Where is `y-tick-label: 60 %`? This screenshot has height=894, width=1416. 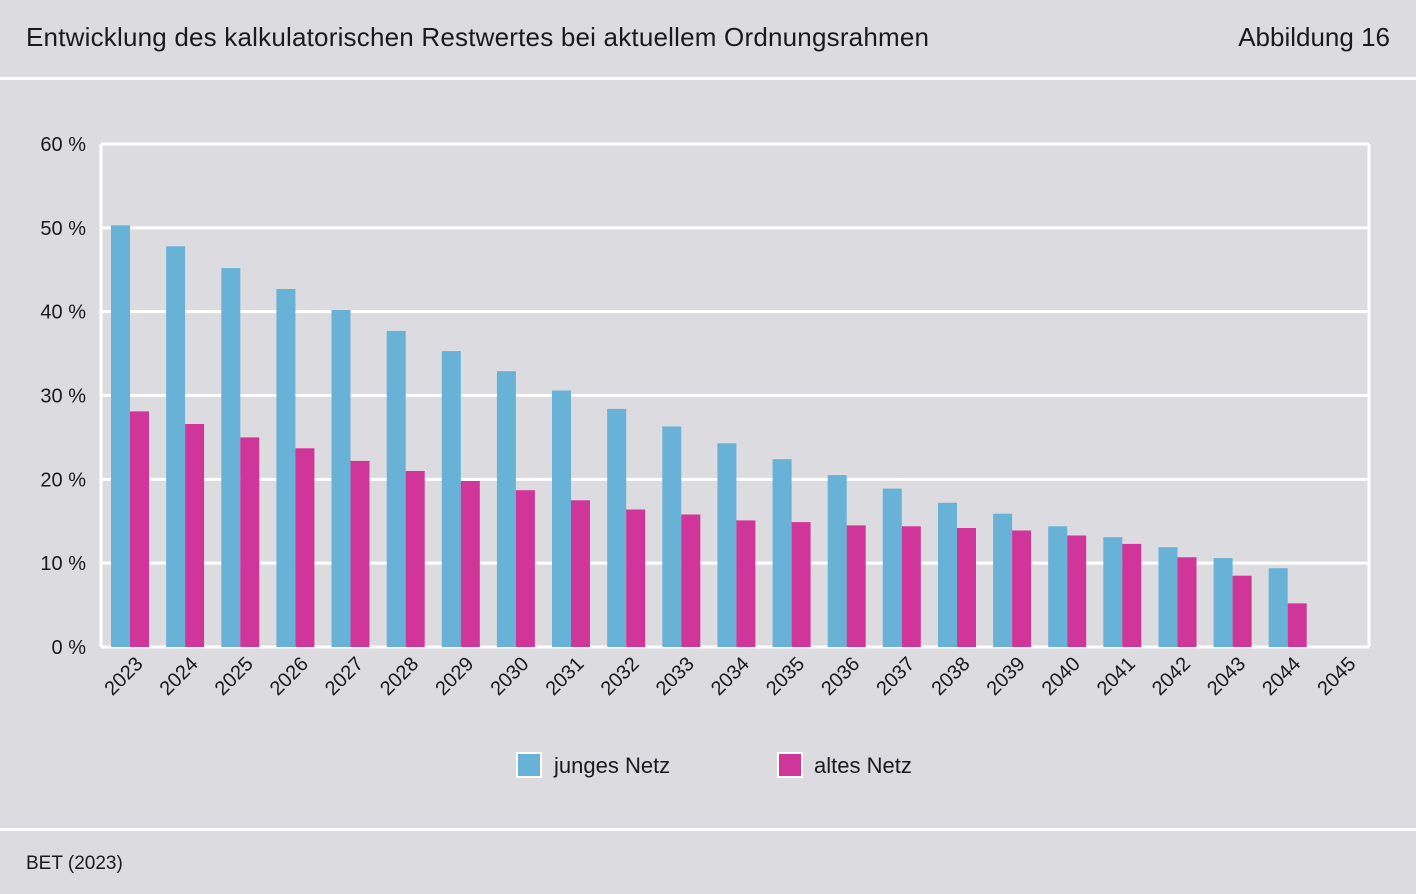 y-tick-label: 60 % is located at coordinates (63, 145).